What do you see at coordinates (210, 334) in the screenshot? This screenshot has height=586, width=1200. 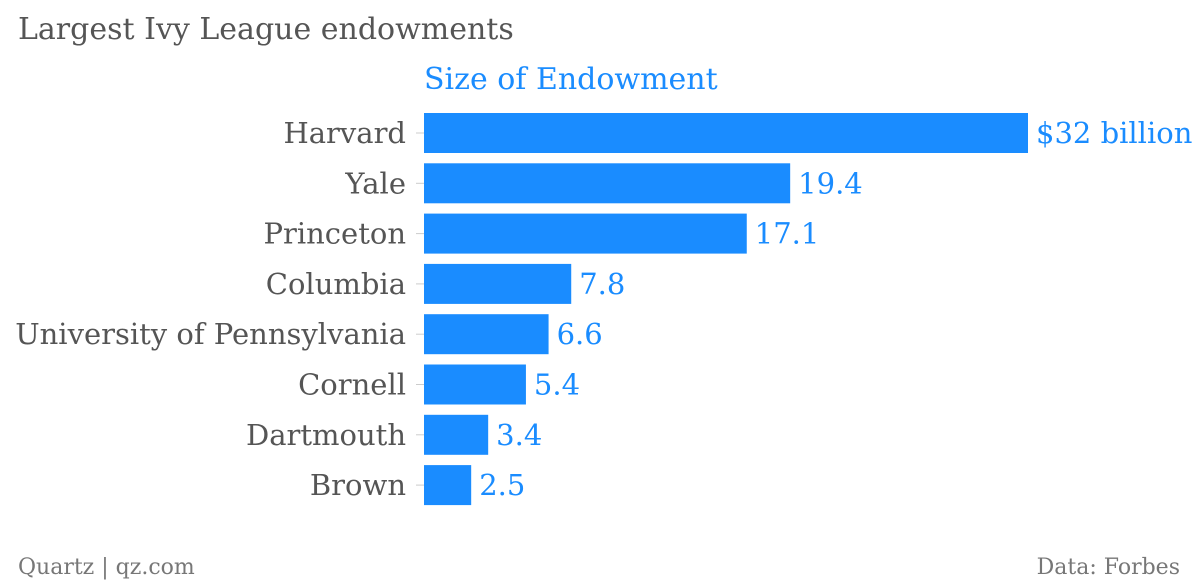 I see `category-label: University of Pennsylvania` at bounding box center [210, 334].